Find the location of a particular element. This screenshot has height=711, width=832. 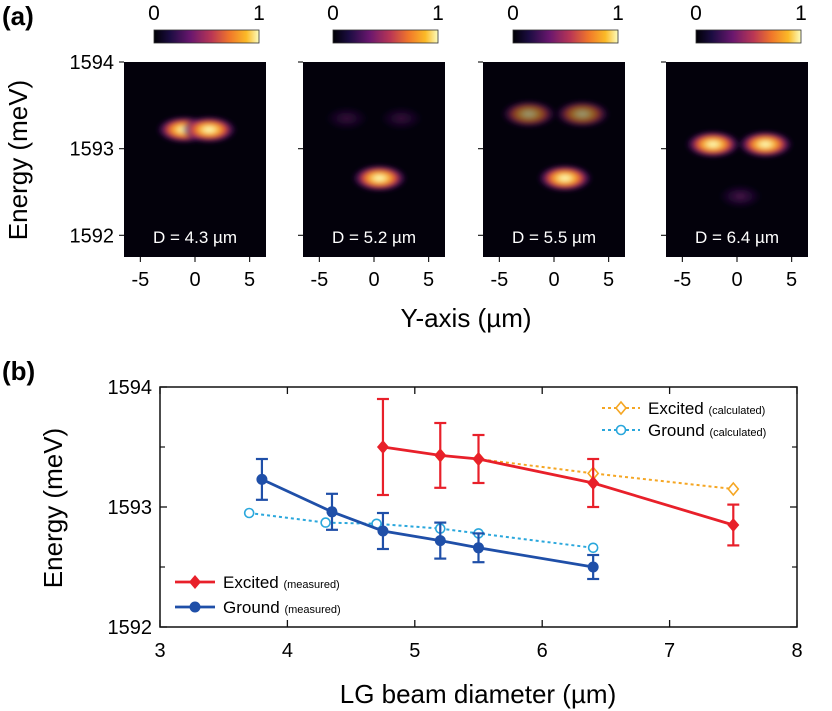

x-tick-label: 6 is located at coordinates (542, 651).